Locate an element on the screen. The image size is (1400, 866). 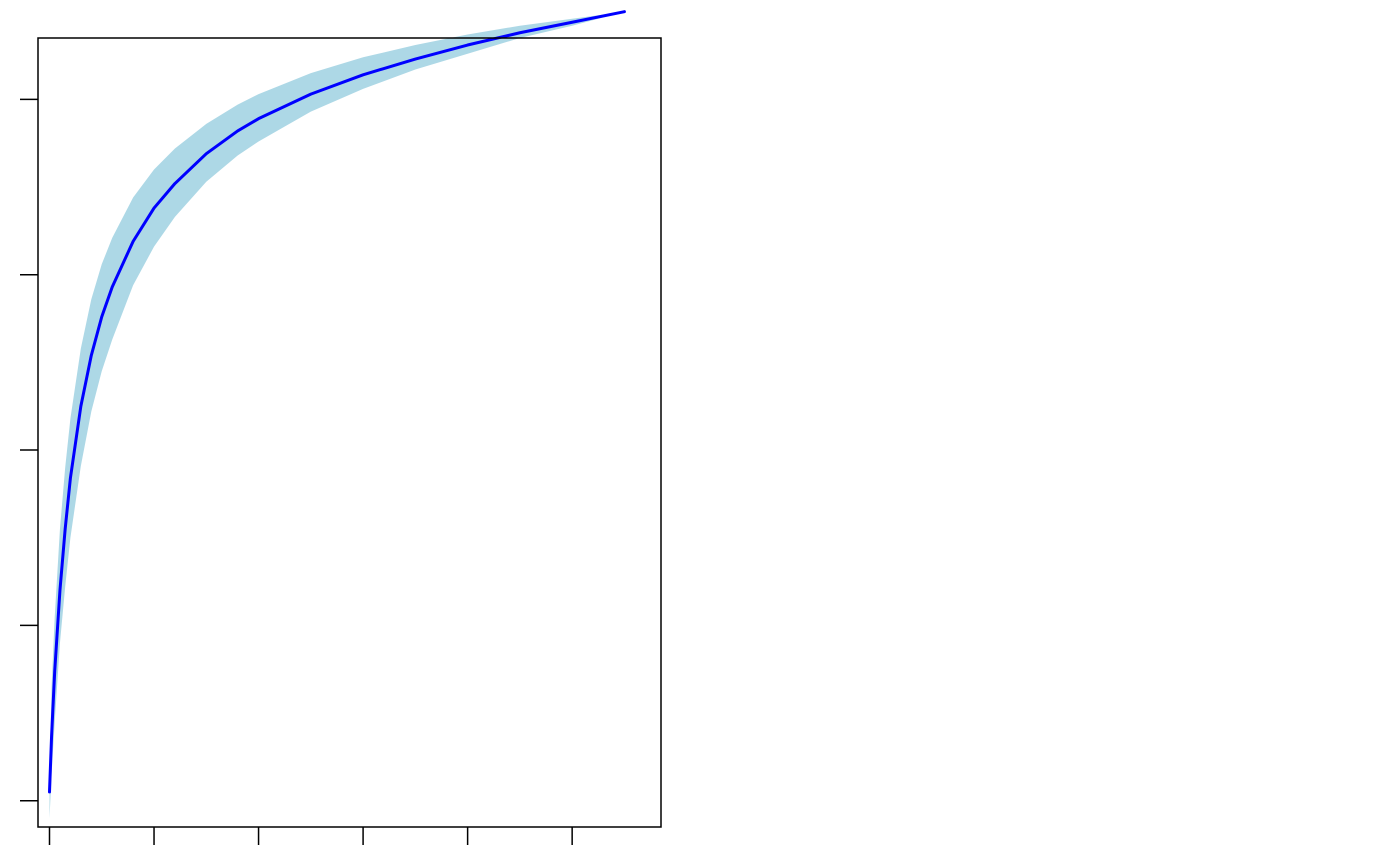
x-axis-ticks is located at coordinates (310, 836).